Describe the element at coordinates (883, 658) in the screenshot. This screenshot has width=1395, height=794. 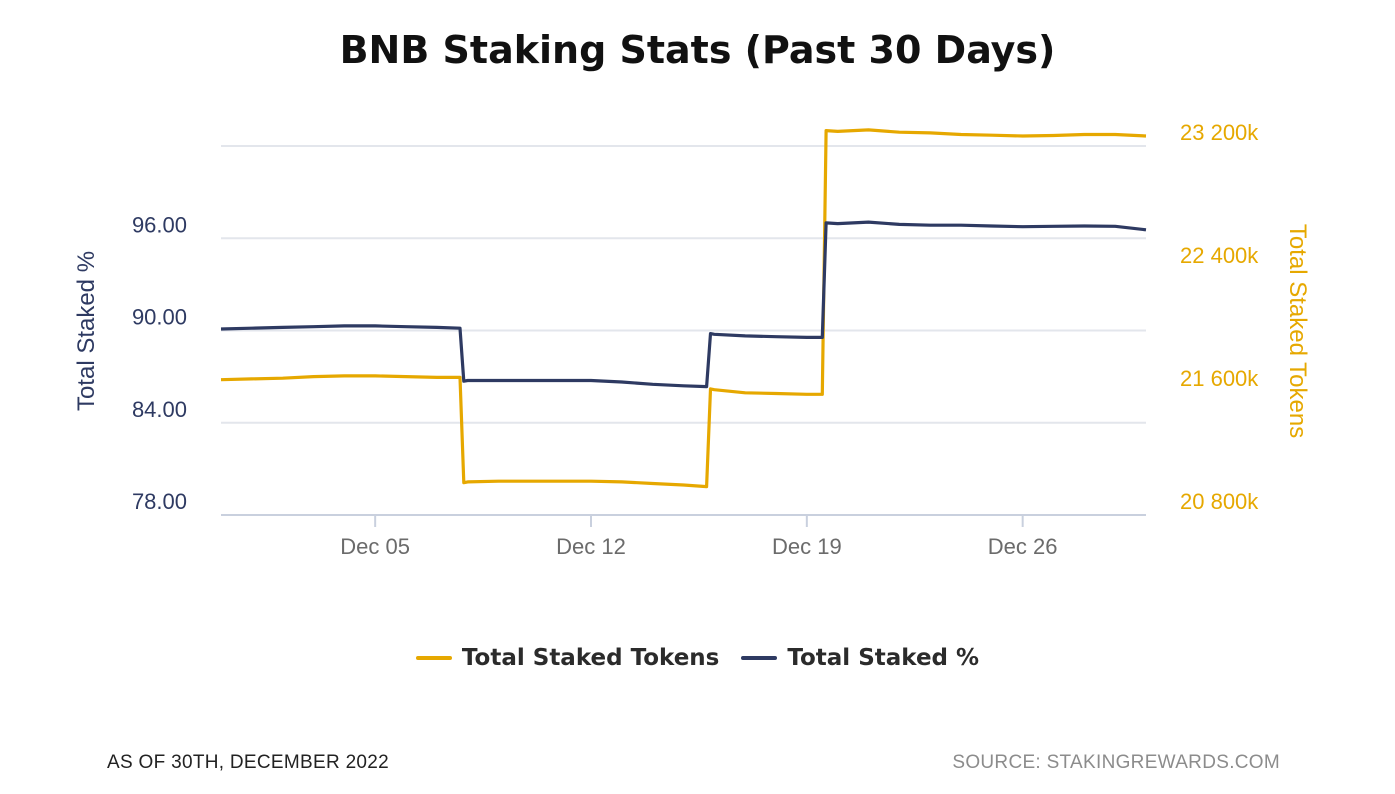
I see `legend-label-percent: Total Staked %` at that location.